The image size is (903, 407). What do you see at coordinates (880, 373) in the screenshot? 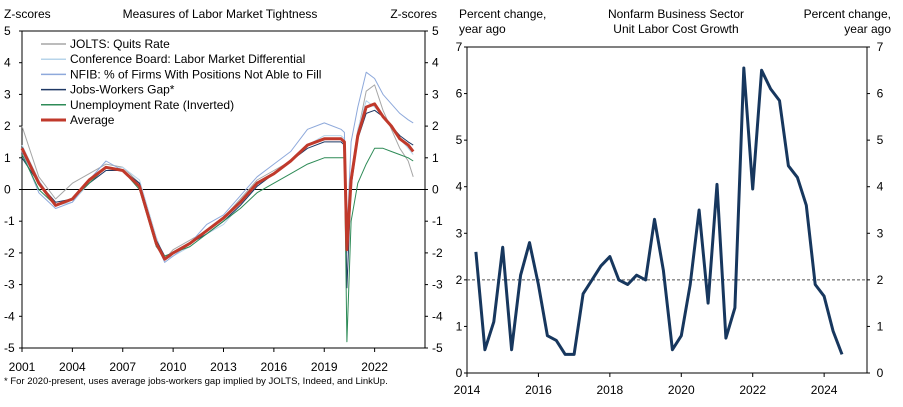
I see `right-chart-y-tick-label-right: 0` at bounding box center [880, 373].